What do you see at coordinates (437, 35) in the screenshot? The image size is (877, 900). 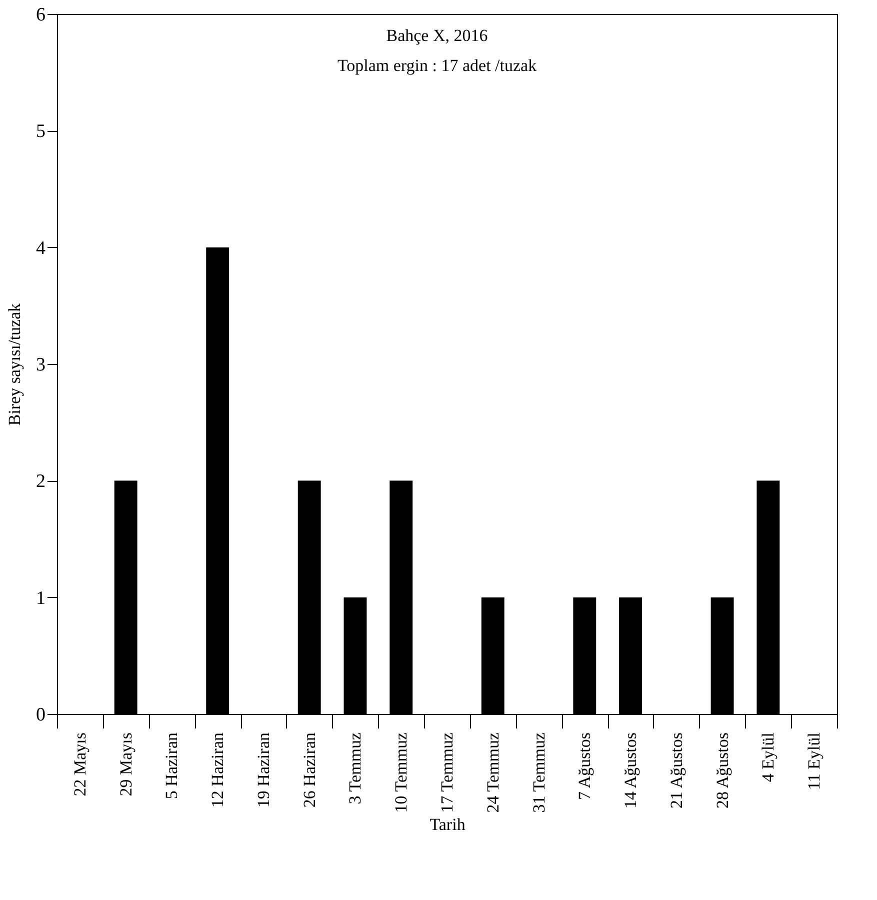 I see `text: Bahçe X, 2016` at bounding box center [437, 35].